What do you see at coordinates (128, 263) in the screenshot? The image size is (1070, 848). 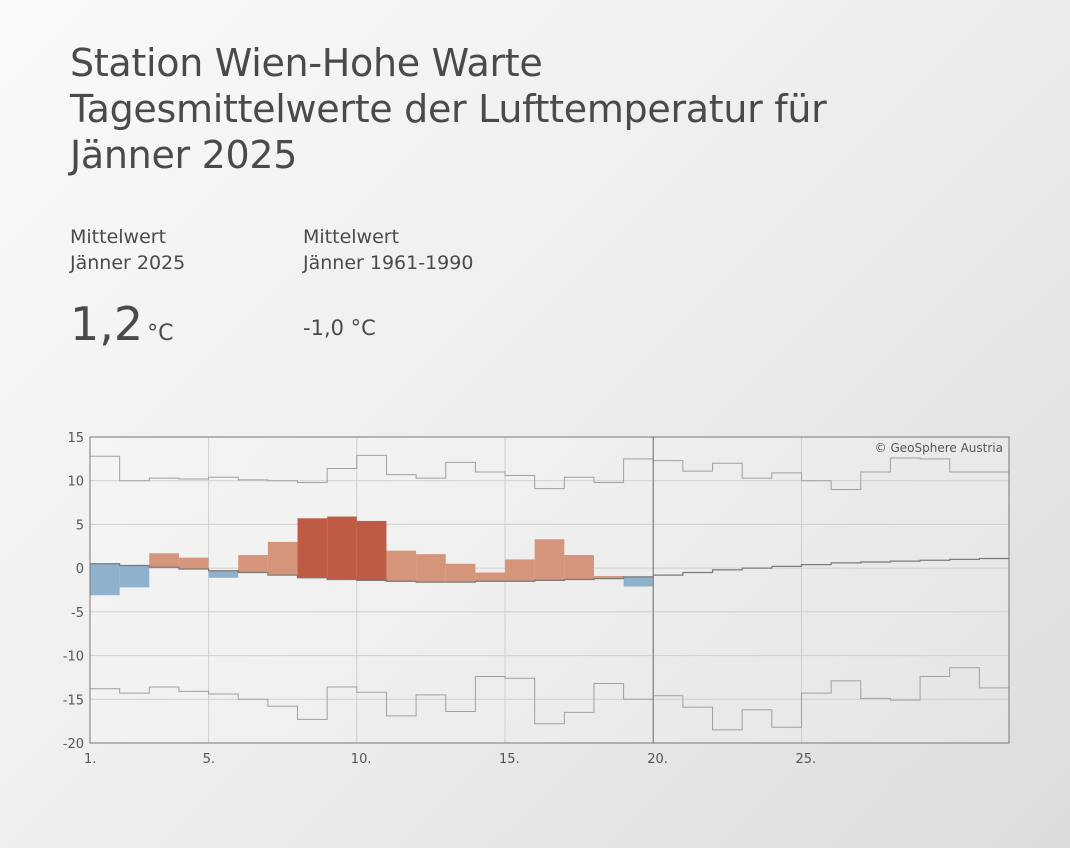 I see `stat-current-label-2: Jänner 2025` at bounding box center [128, 263].